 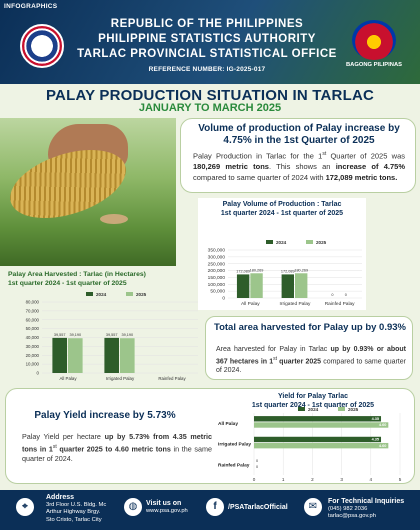 I want to click on total-area-sup: st, so click(x=275, y=358).